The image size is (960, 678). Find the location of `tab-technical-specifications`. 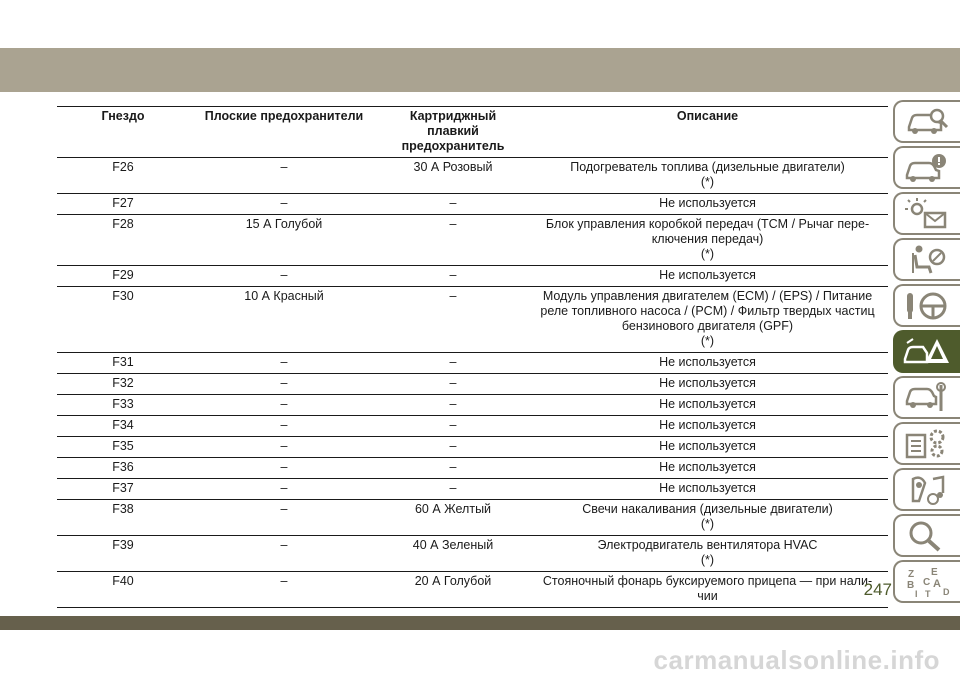

tab-technical-specifications is located at coordinates (926, 443).